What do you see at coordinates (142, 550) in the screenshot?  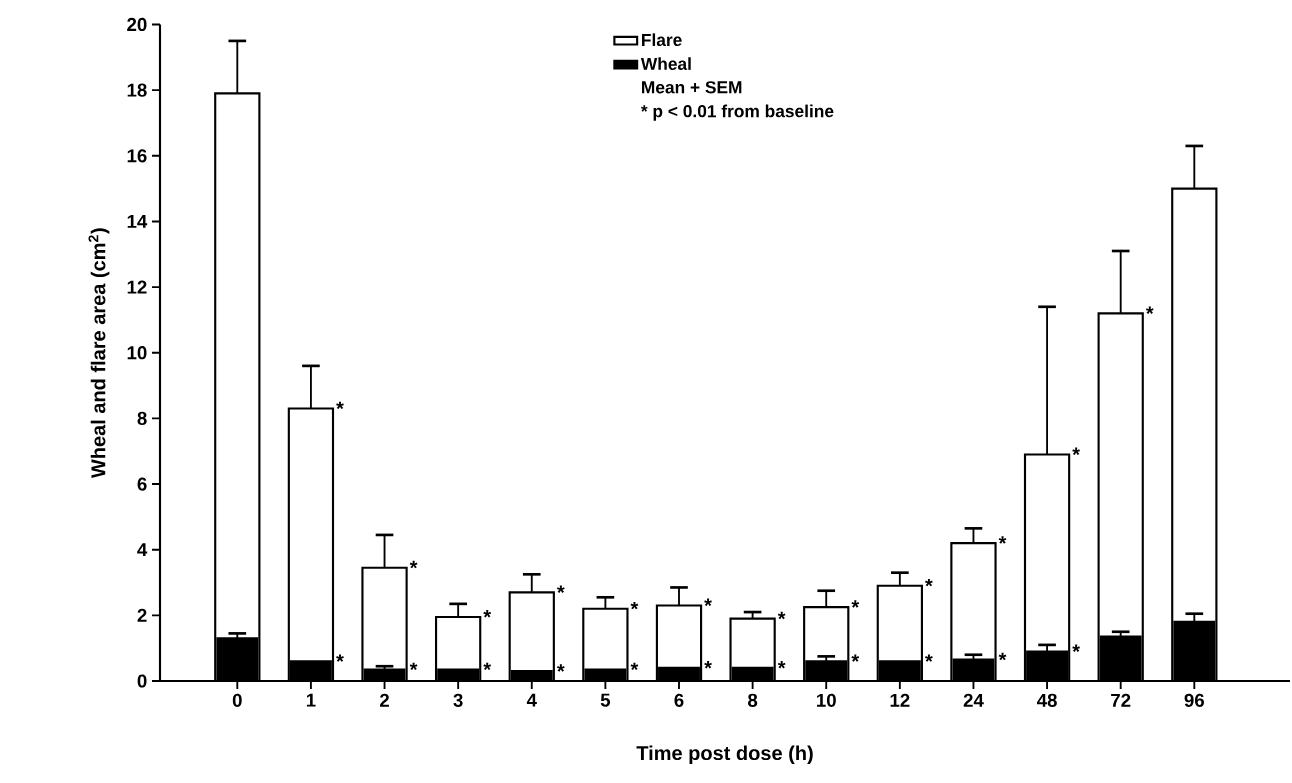 I see `y-tick-label: 4` at bounding box center [142, 550].